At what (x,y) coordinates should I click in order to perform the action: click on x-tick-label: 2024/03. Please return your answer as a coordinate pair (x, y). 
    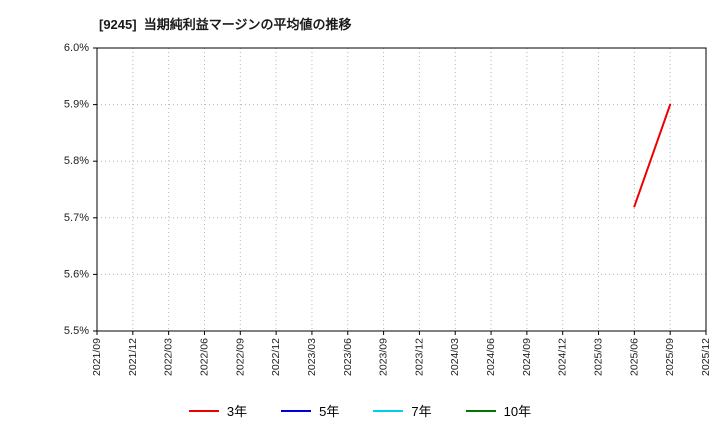
    Looking at the image, I should click on (455, 357).